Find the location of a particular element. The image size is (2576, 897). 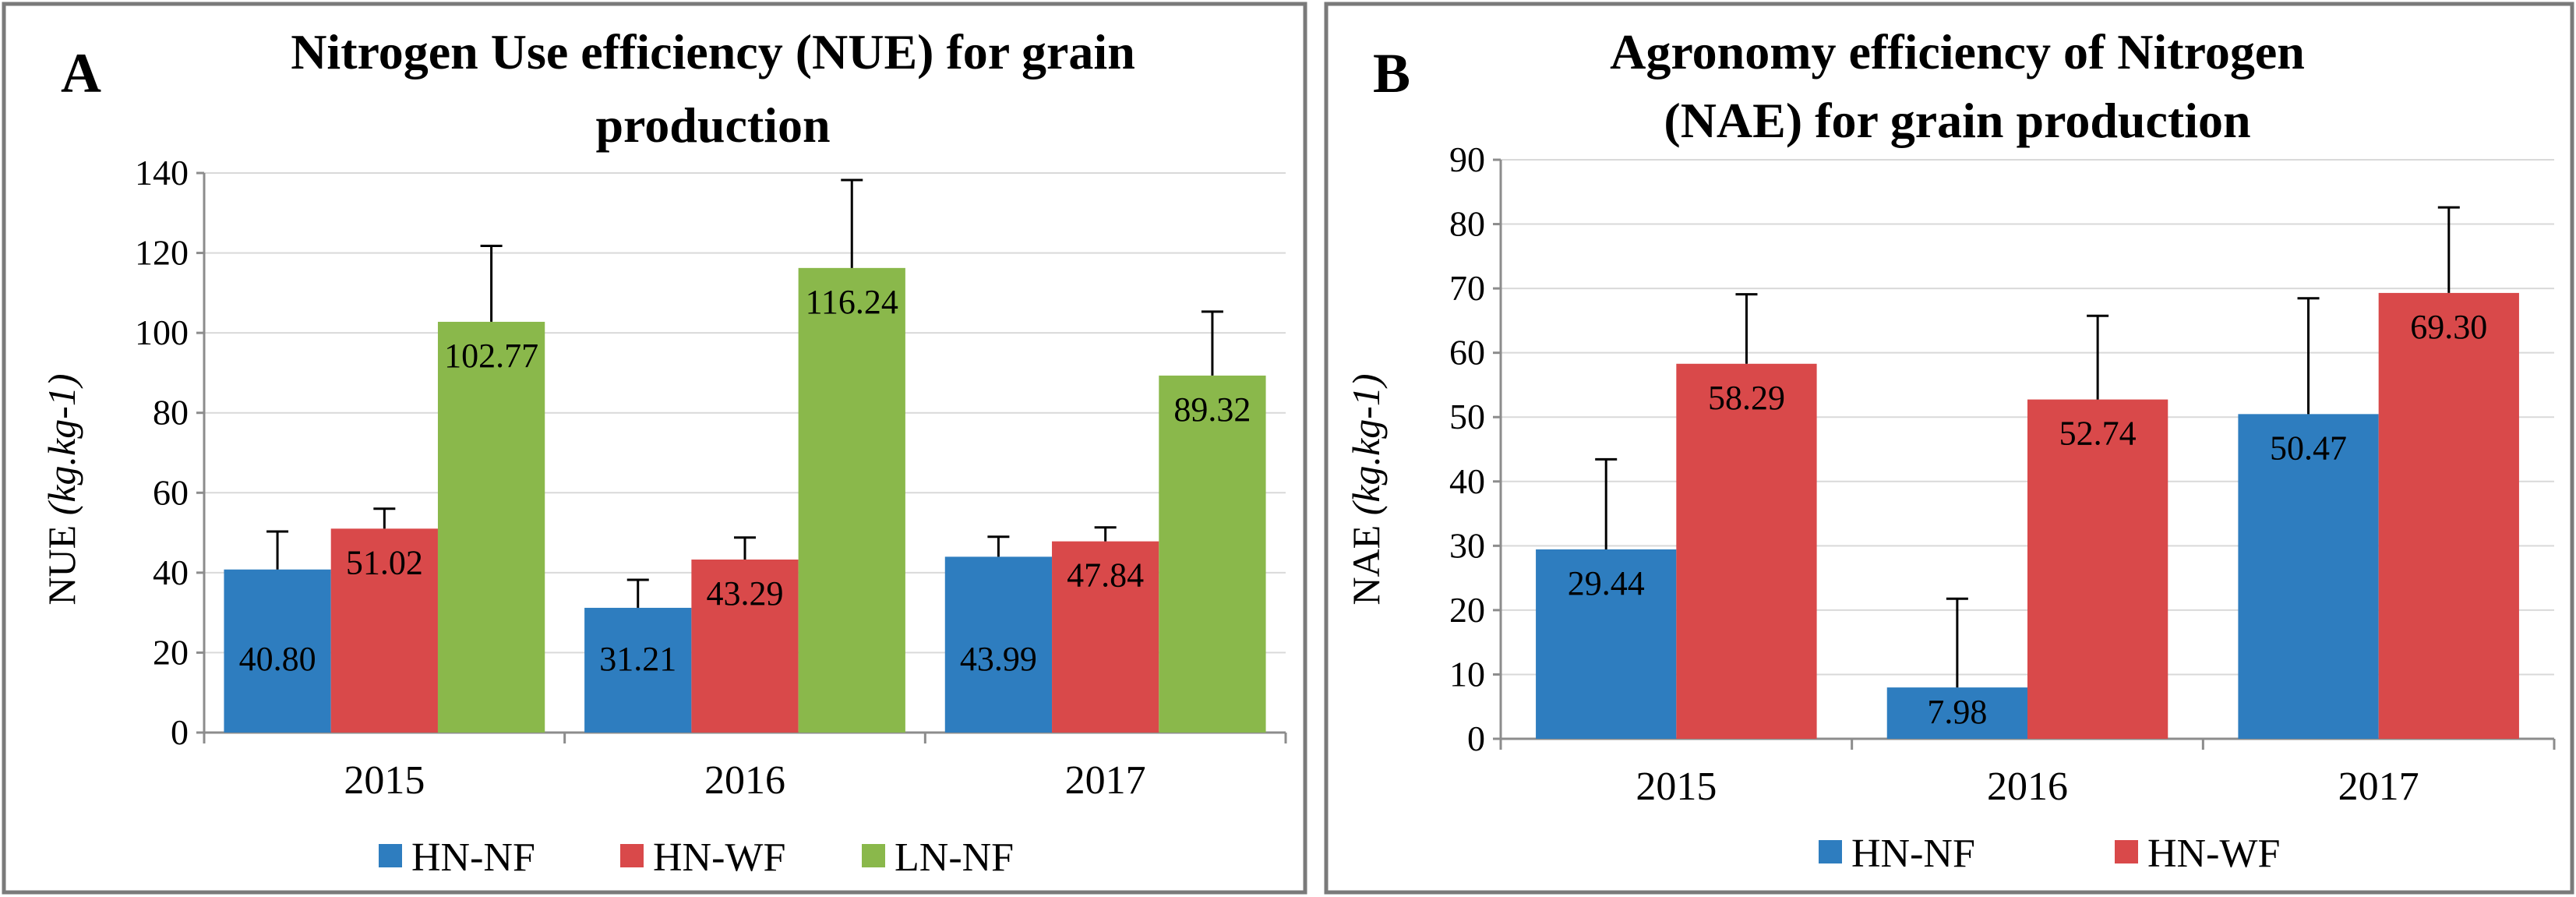

panel-a-data-label: 89.32 is located at coordinates (1212, 409).